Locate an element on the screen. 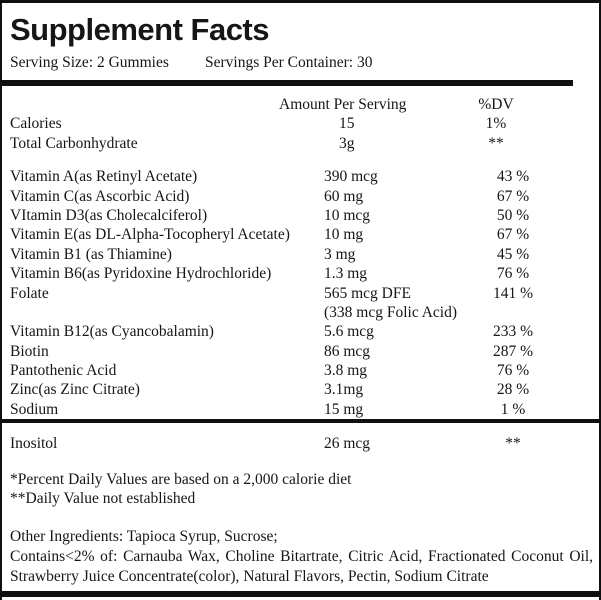 This screenshot has height=600, width=601. nutrient-name: Vitamin B1 (as Thiamine) is located at coordinates (91, 254).